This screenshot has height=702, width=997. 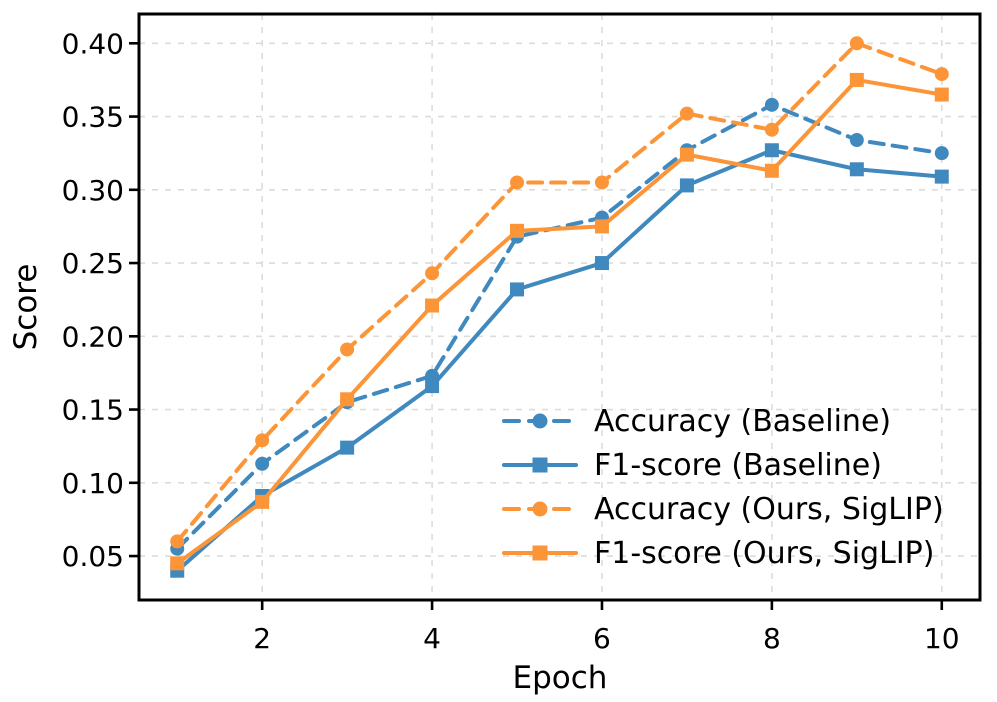 What do you see at coordinates (93, 43) in the screenshot?
I see `y-tick-label: 0.40` at bounding box center [93, 43].